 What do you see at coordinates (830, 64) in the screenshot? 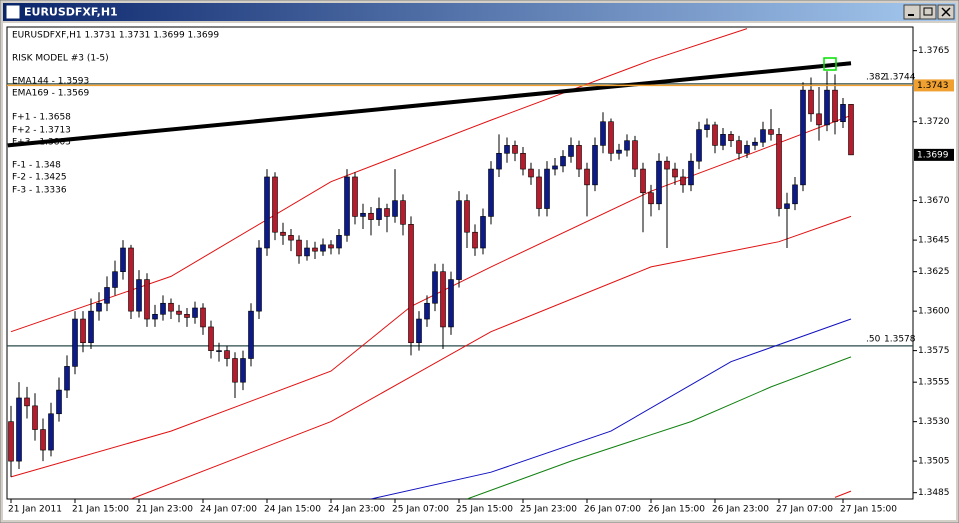
I see `signal-marker` at bounding box center [830, 64].